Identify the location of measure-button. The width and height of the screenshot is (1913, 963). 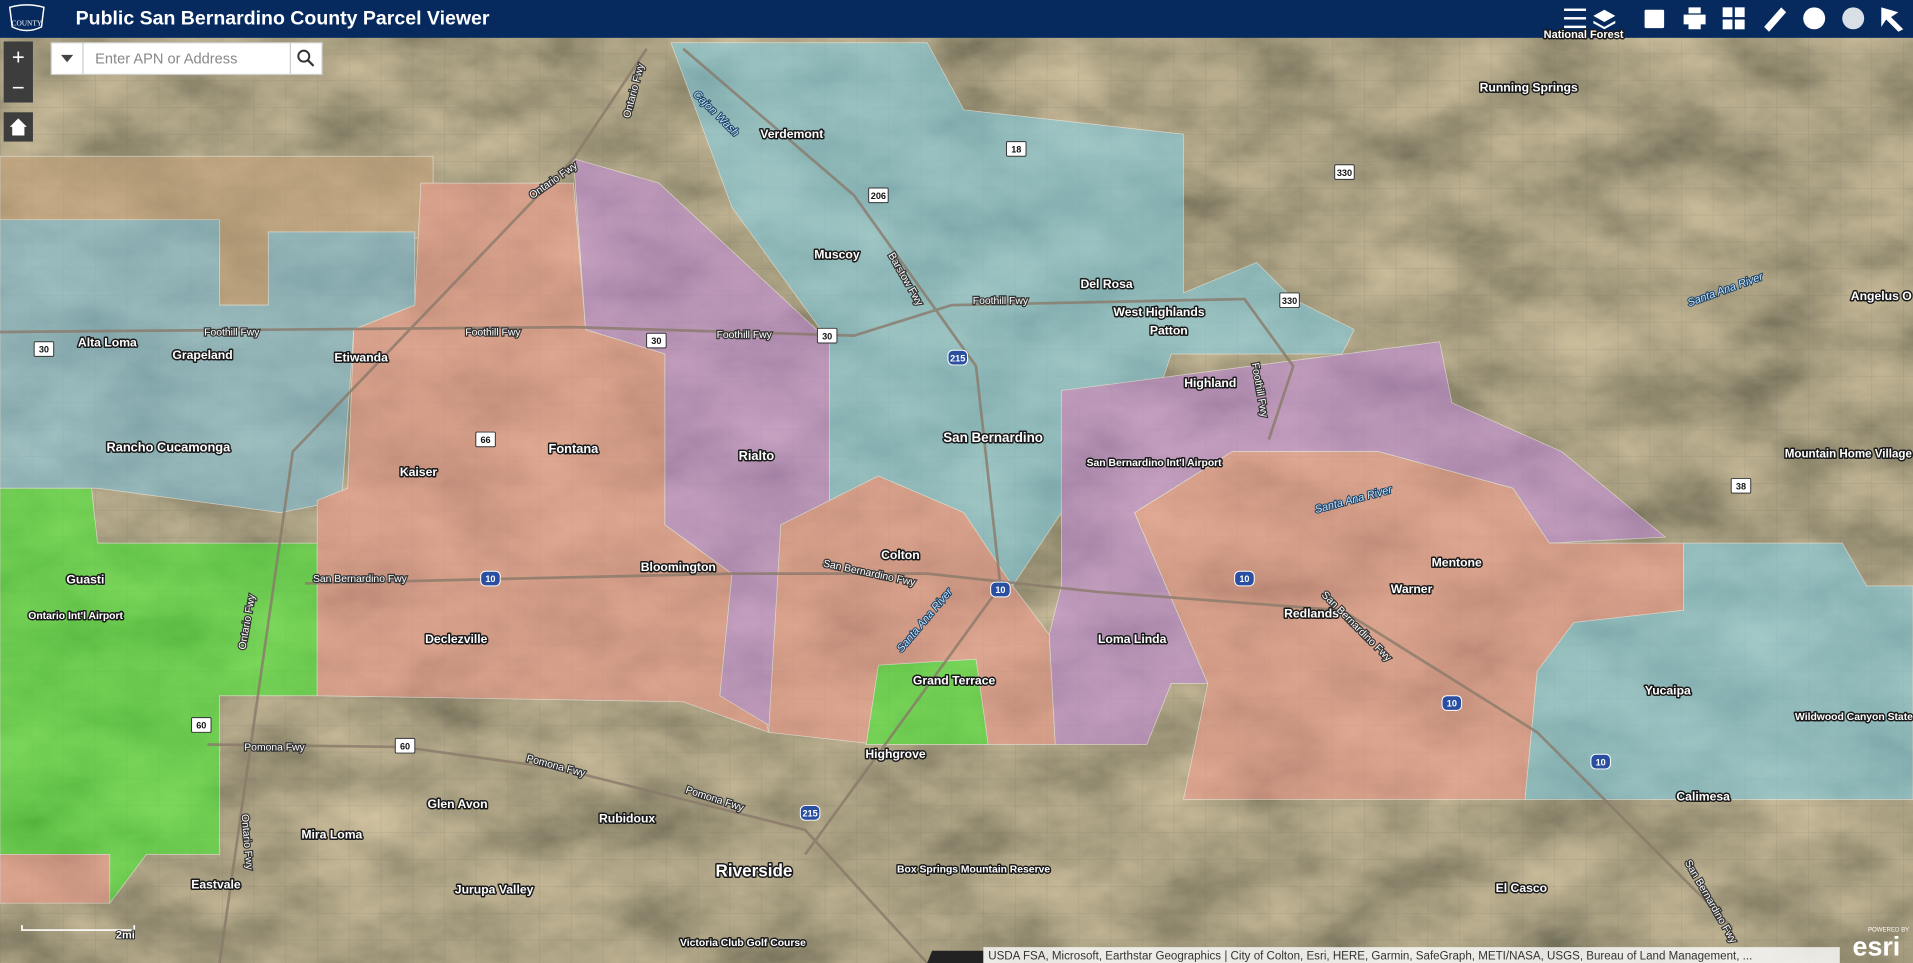
(1775, 19).